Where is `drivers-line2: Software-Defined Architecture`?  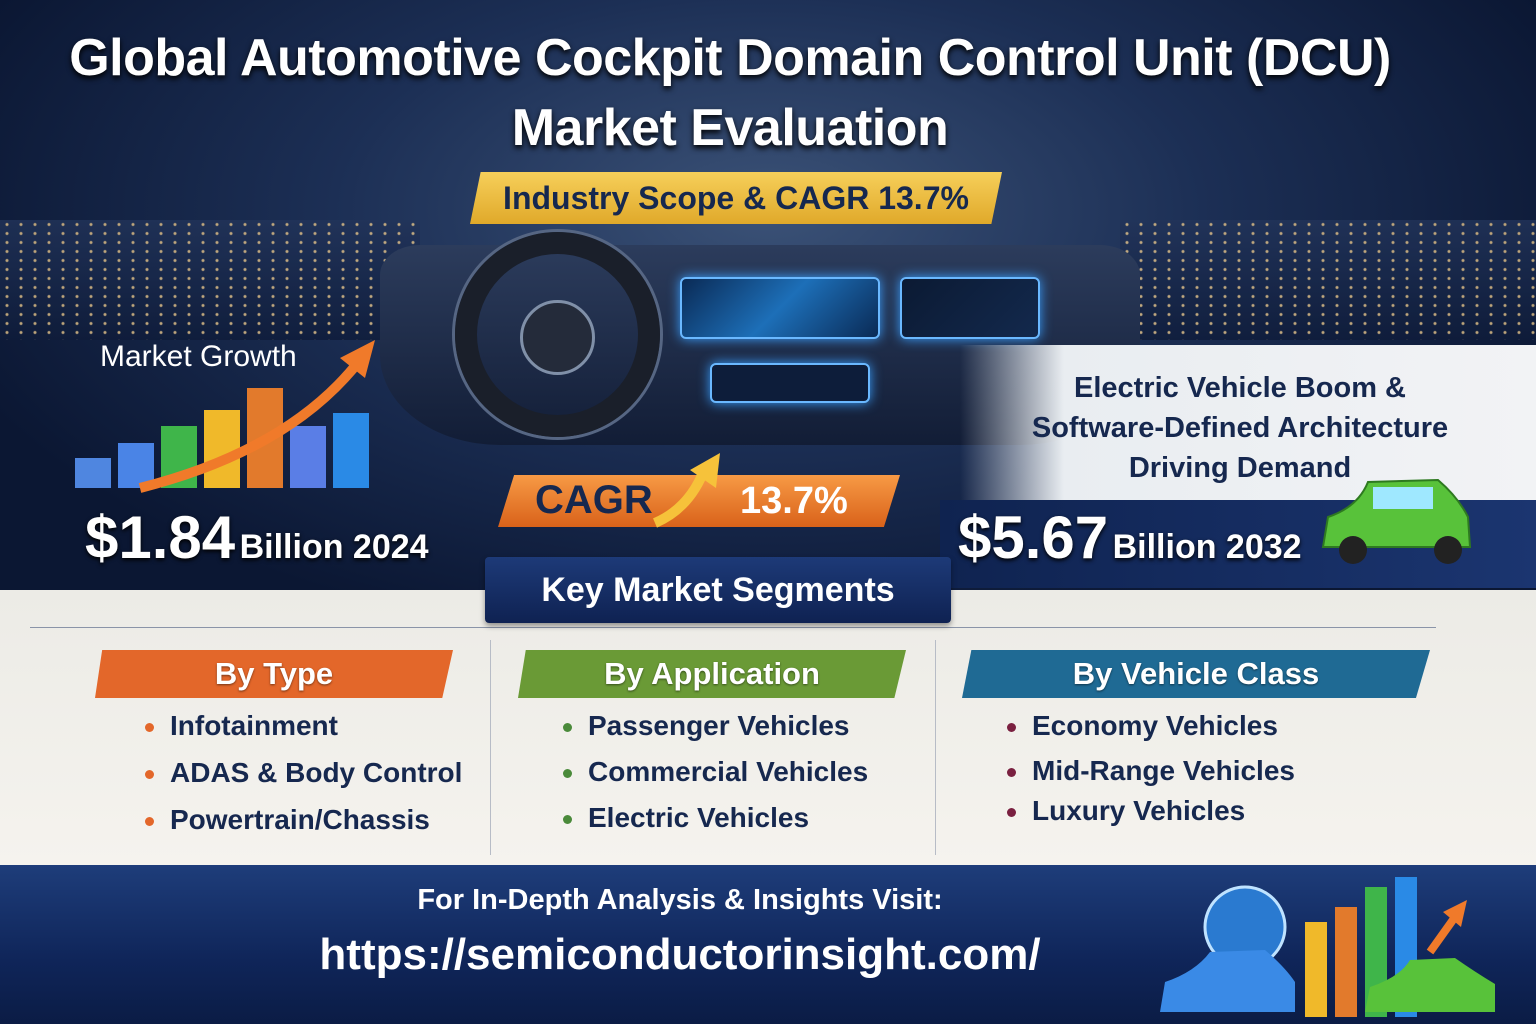 drivers-line2: Software-Defined Architecture is located at coordinates (1240, 428).